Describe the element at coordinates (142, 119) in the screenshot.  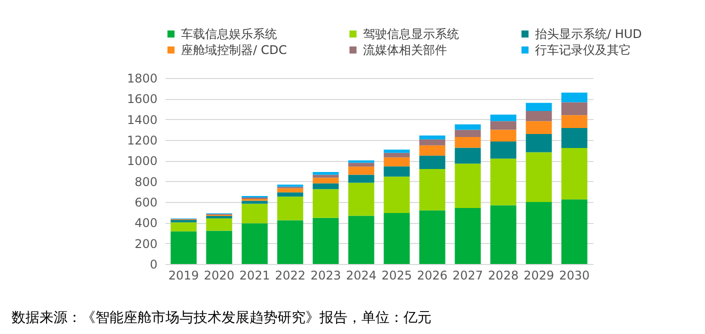
I see `y-tick-label: 1400` at that location.